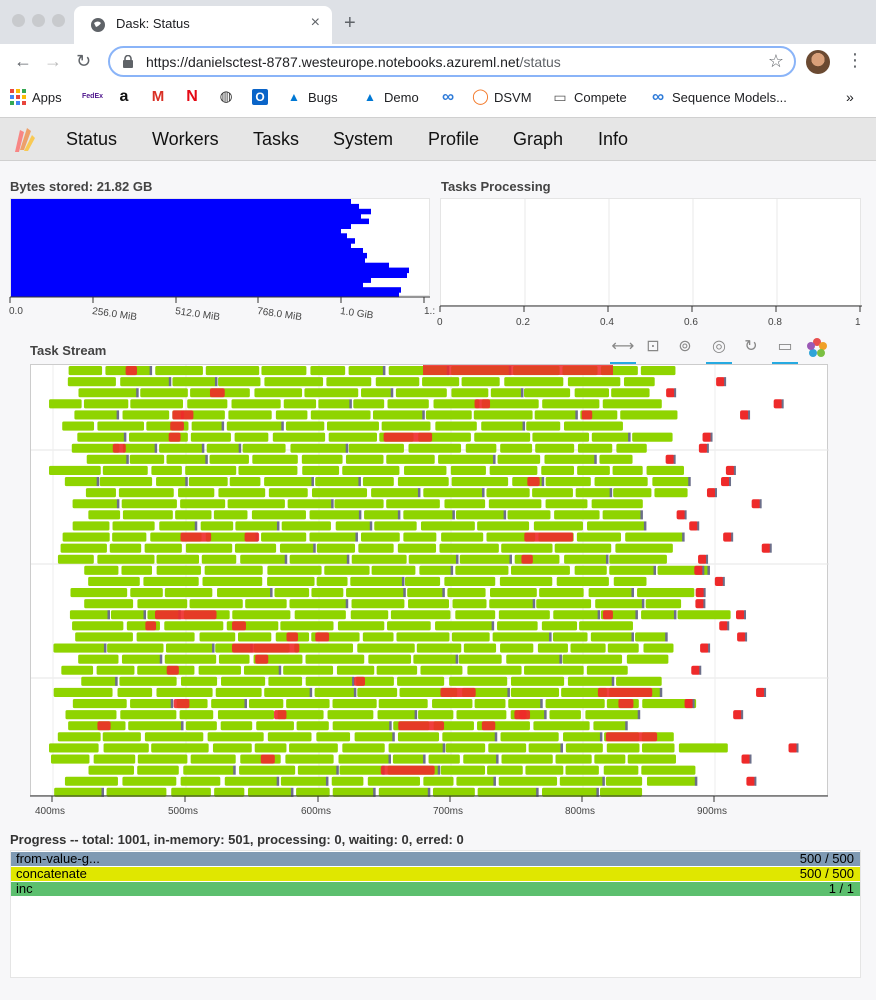 Image resolution: width=876 pixels, height=1000 pixels. I want to click on nav-status: Status, so click(92, 139).